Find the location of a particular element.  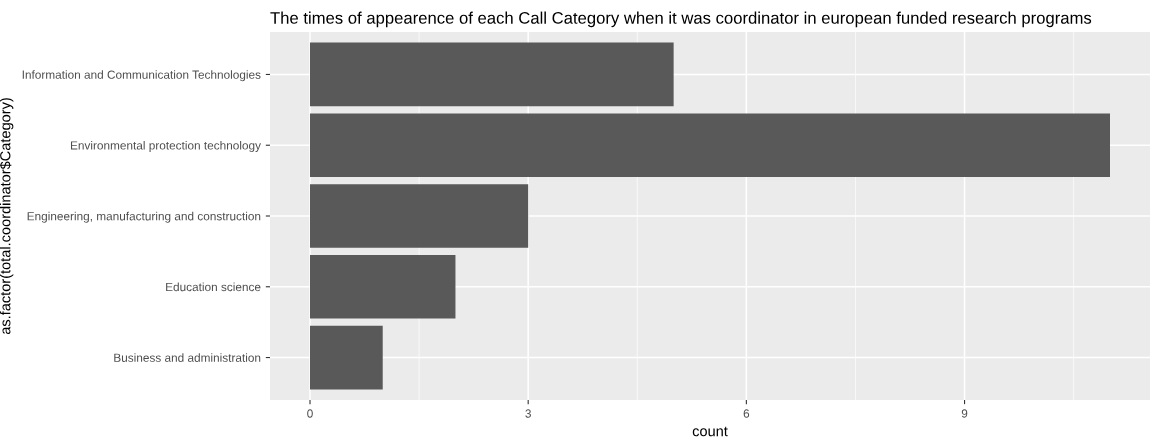

chart-title: The times of appearence of each Call Category when it was coordinator in european funded research programs is located at coordinates (681, 19).